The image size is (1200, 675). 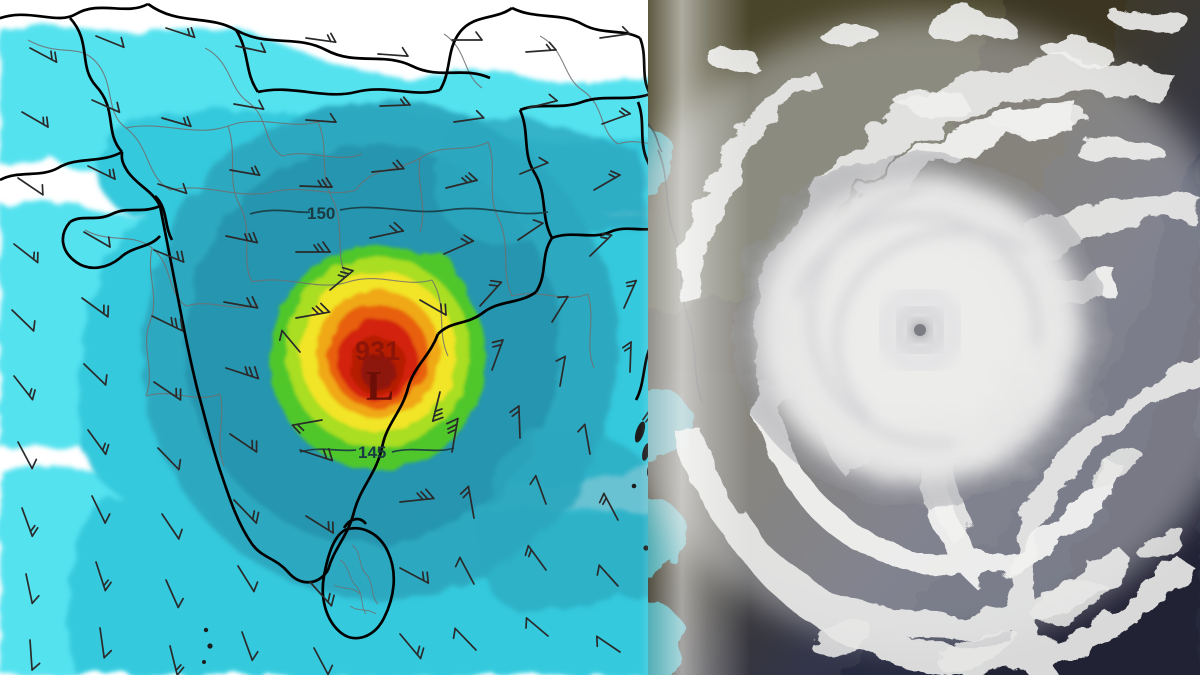 I want to click on satellite-ocean-clouds, so click(x=996, y=560).